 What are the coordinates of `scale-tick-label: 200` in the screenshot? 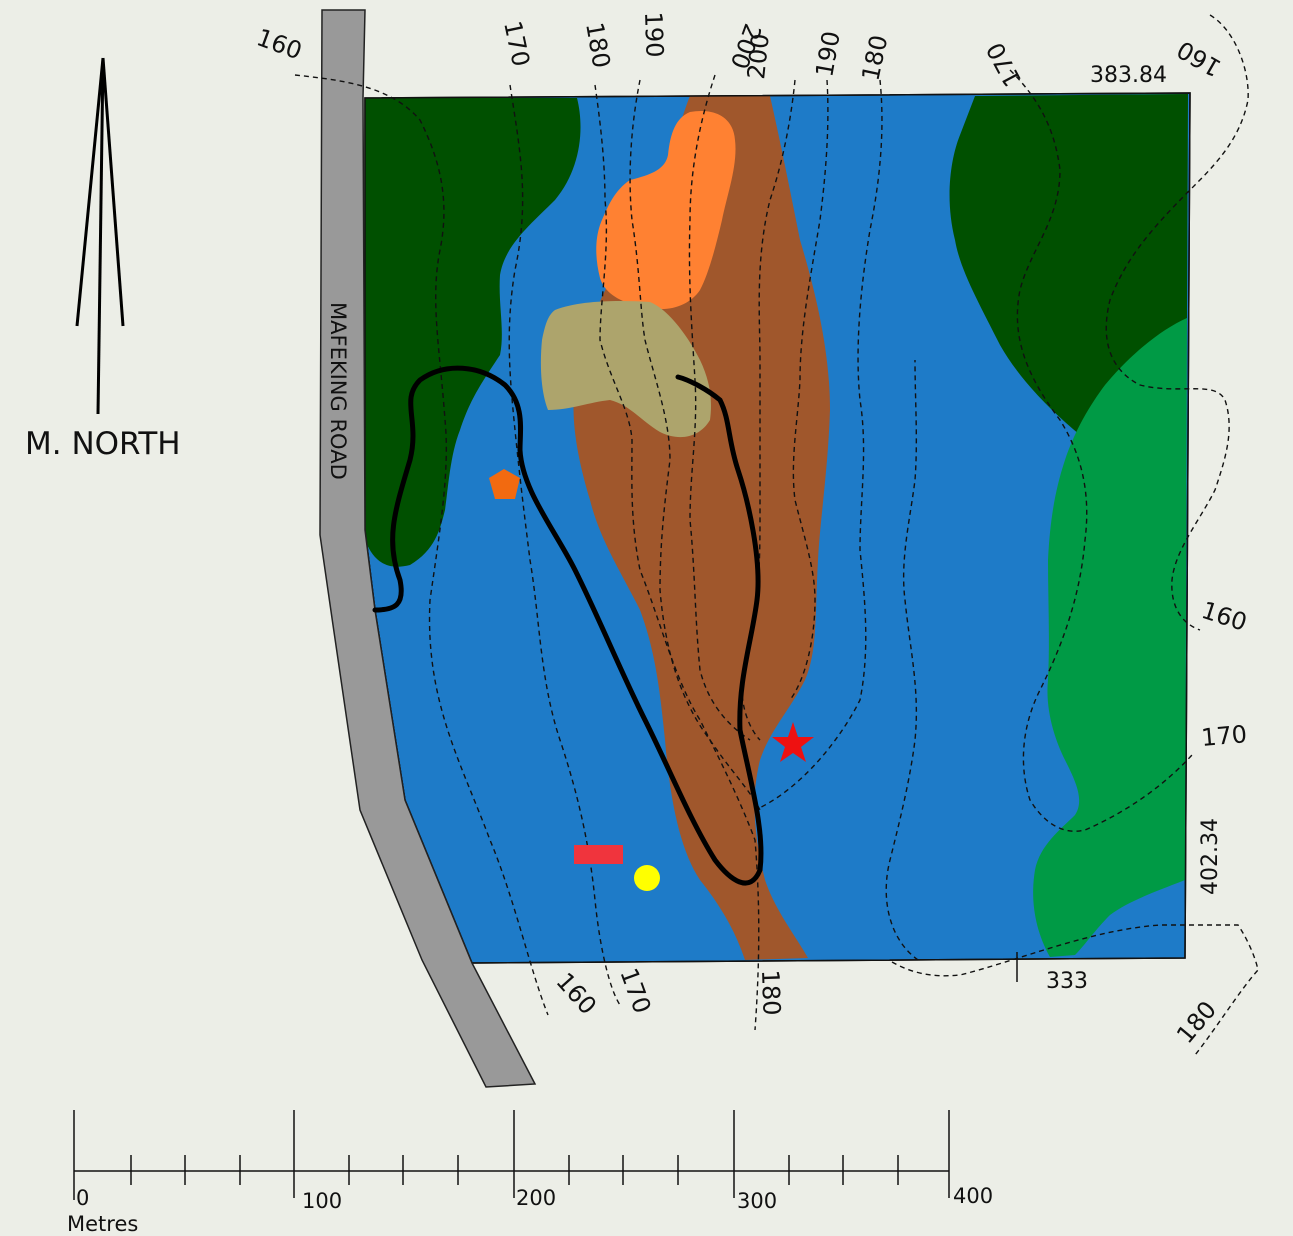 It's located at (536, 1198).